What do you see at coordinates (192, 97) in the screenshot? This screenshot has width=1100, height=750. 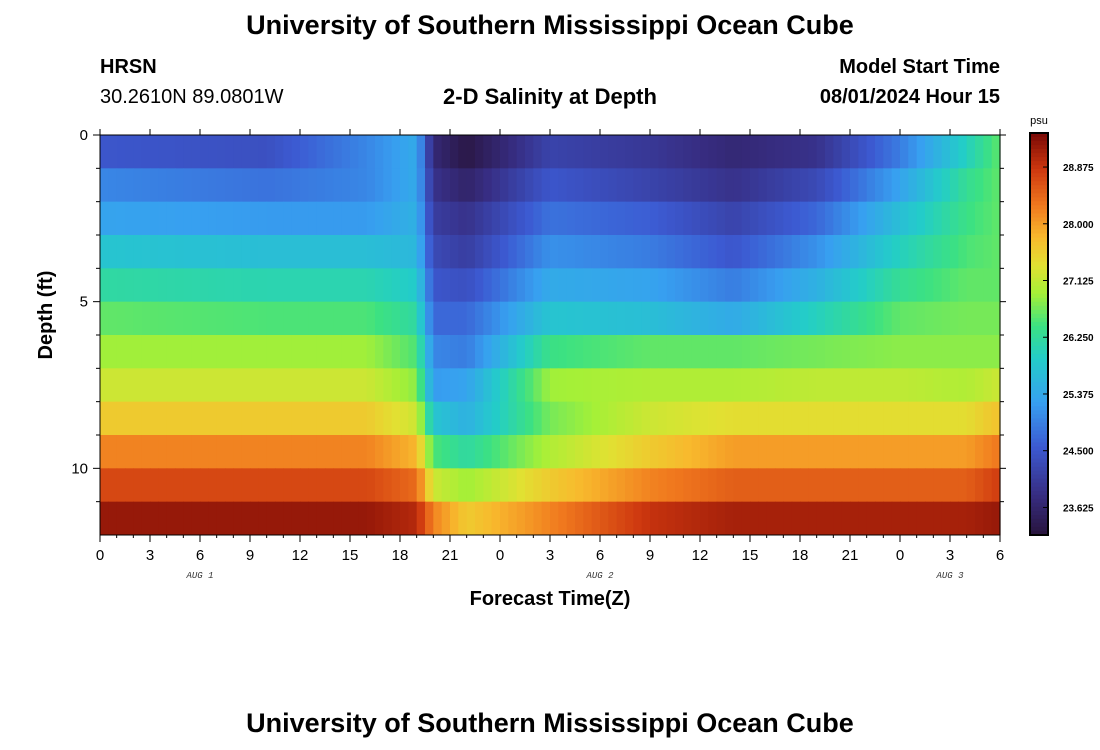 I see `station-coordinates: 30.2610N 89.0801W` at bounding box center [192, 97].